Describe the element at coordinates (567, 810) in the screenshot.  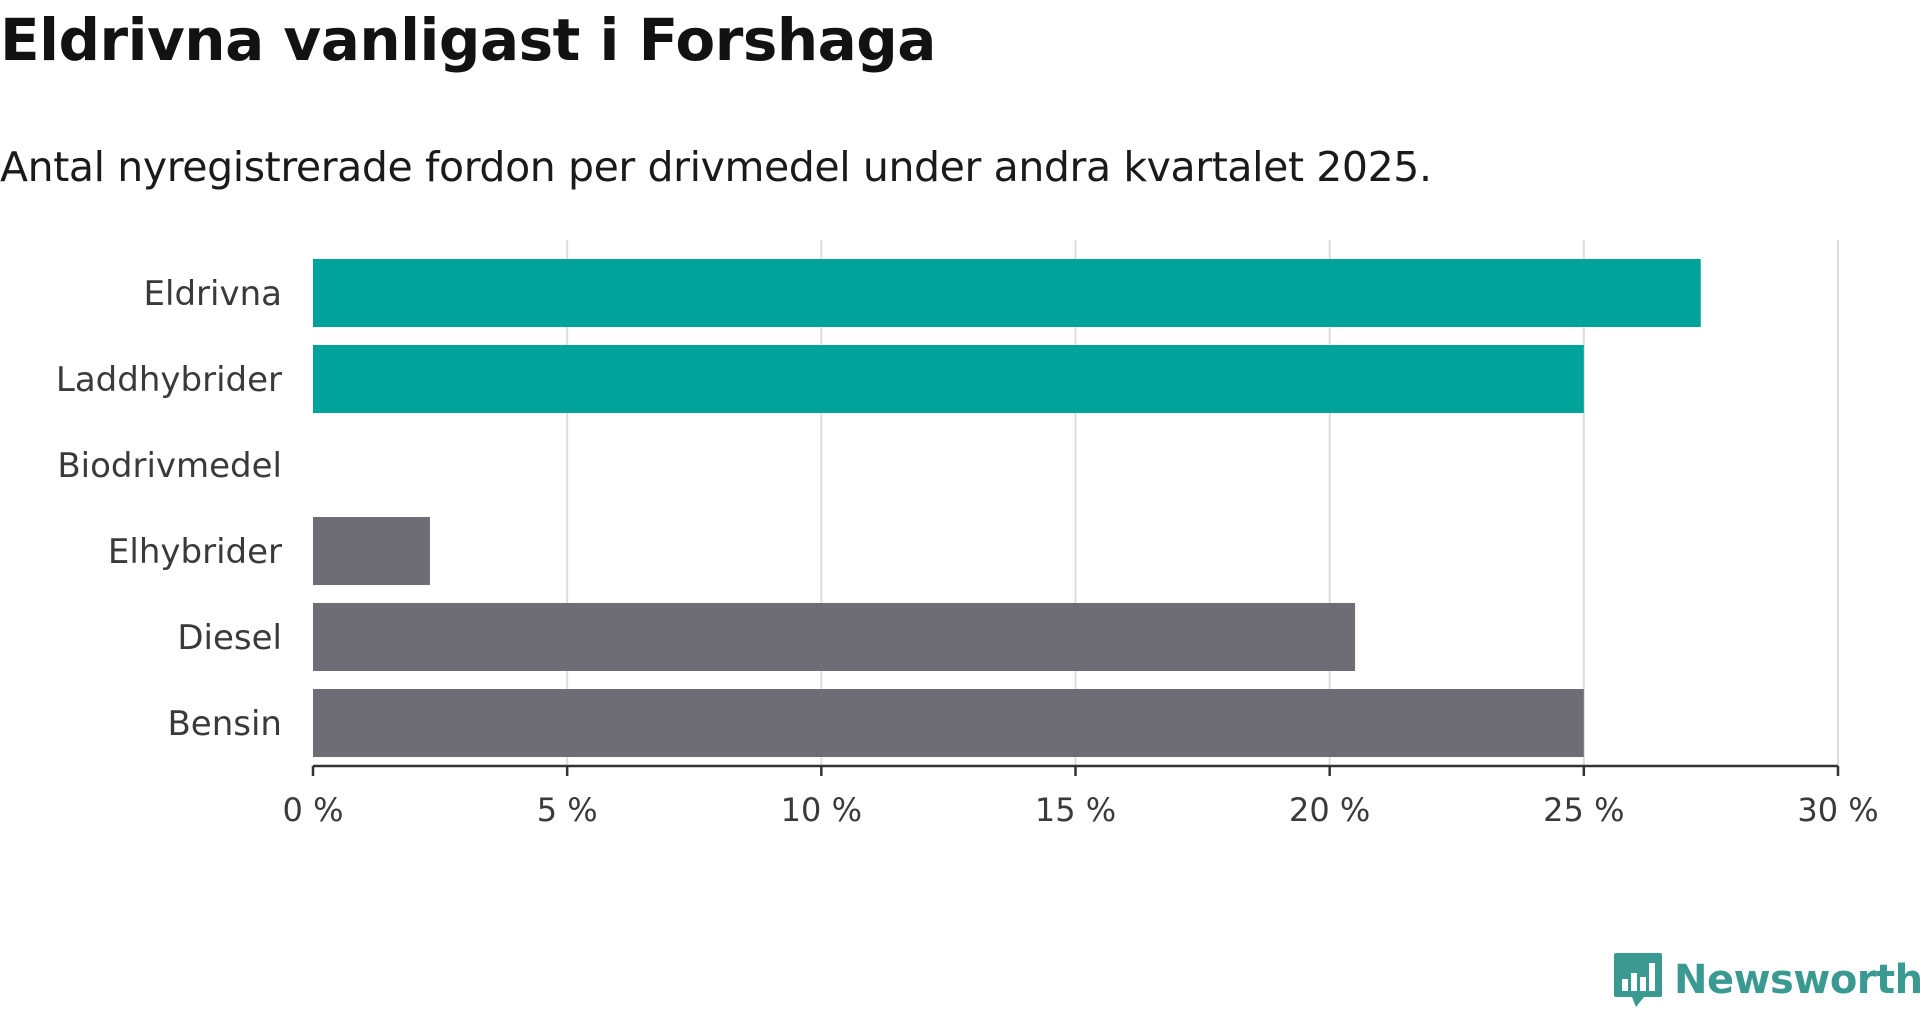
I see `x-tick-label: 5 %` at that location.